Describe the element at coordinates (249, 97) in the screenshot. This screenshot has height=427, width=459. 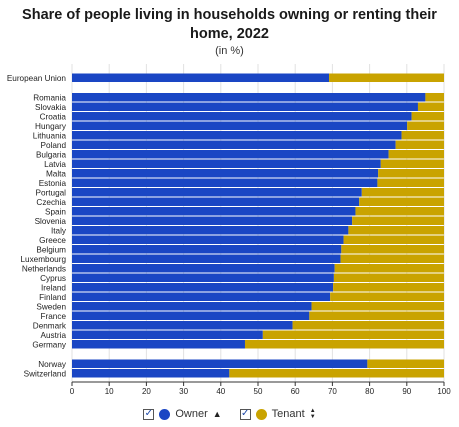
I see `bar-owner-romania` at that location.